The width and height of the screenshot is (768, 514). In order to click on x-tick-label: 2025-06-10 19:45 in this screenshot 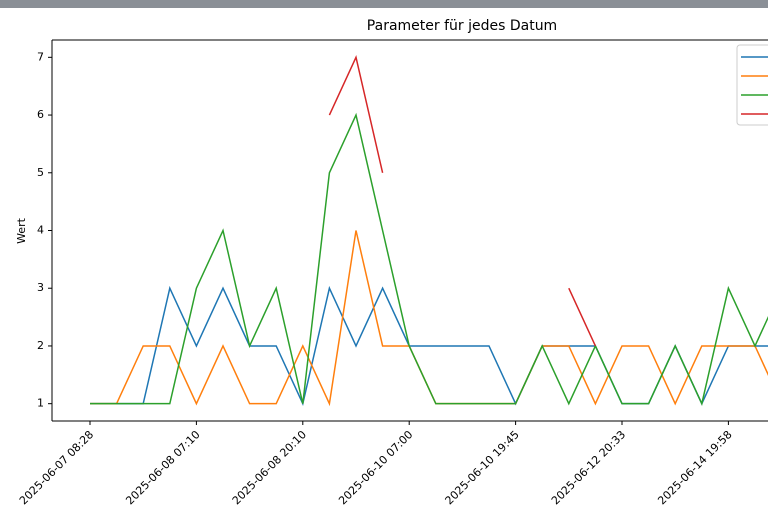, I will do `click(482, 467)`.